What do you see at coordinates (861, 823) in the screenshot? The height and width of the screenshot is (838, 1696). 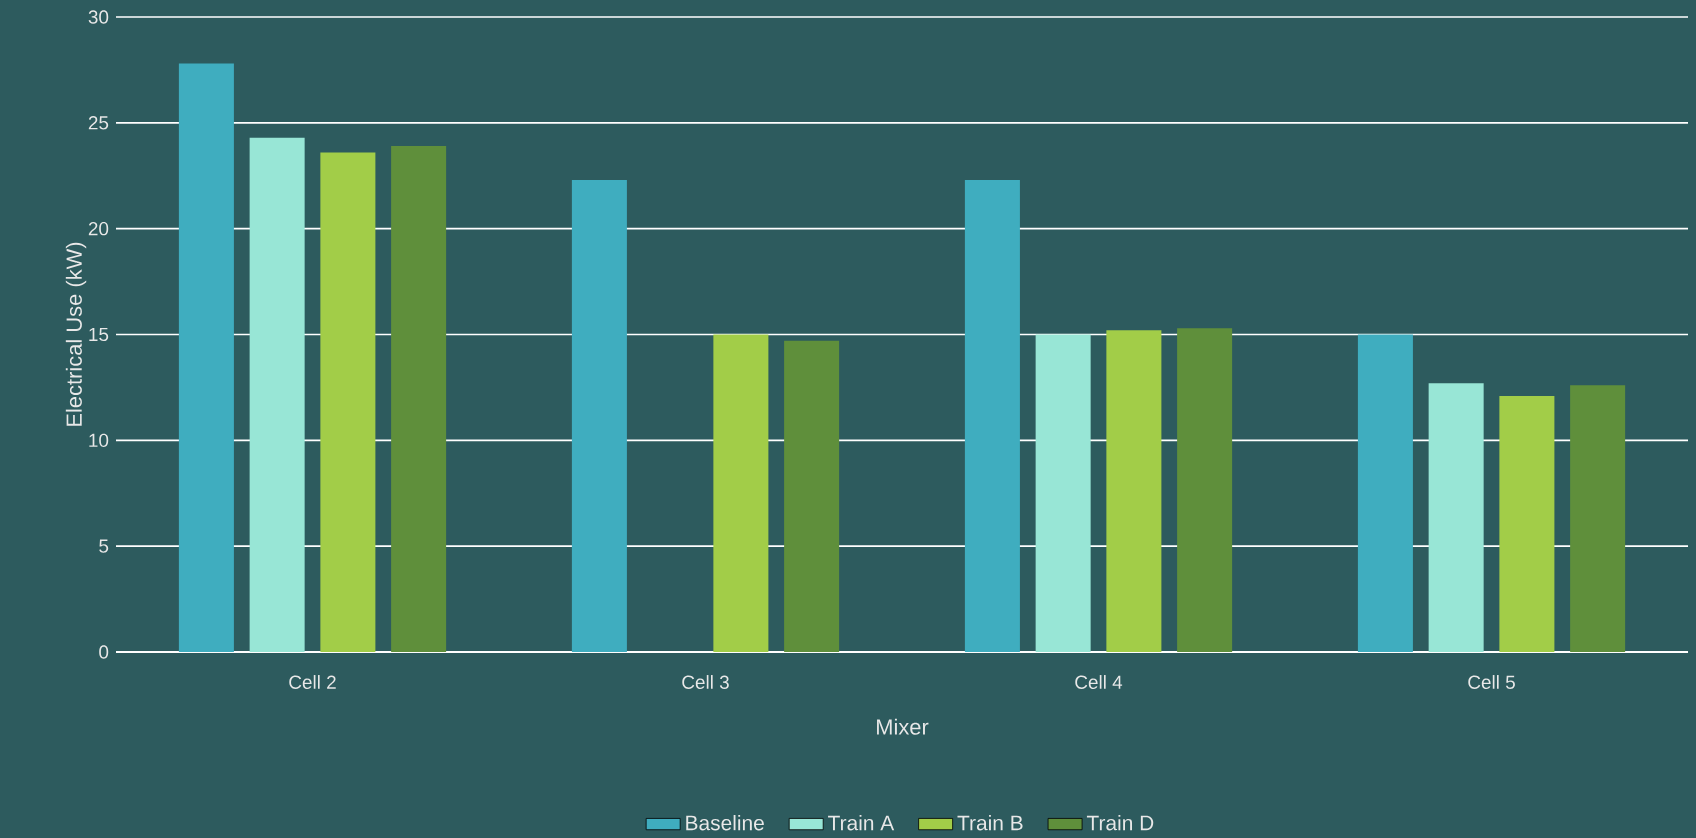 I see `legend-label: Train A` at bounding box center [861, 823].